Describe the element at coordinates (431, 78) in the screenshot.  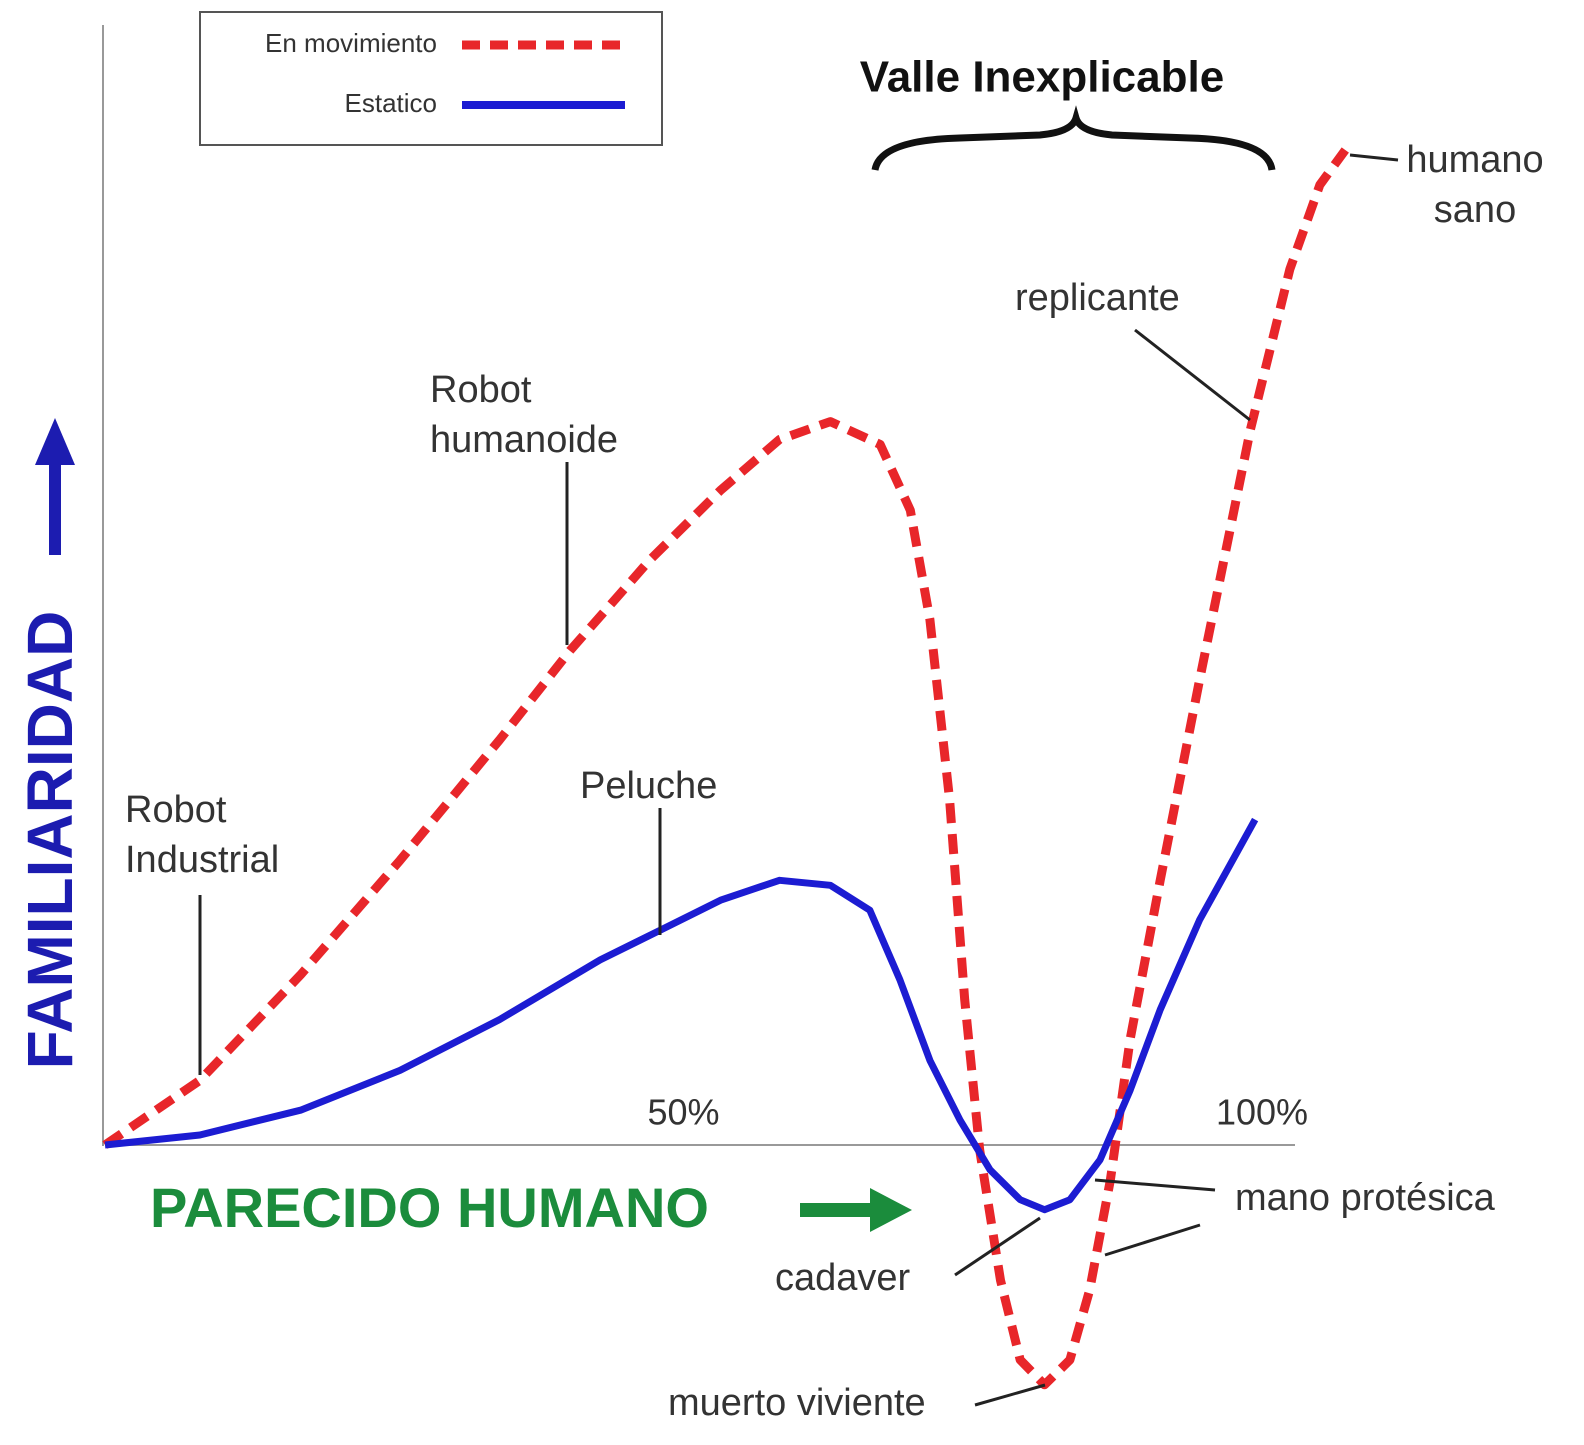
I see `legend` at that location.